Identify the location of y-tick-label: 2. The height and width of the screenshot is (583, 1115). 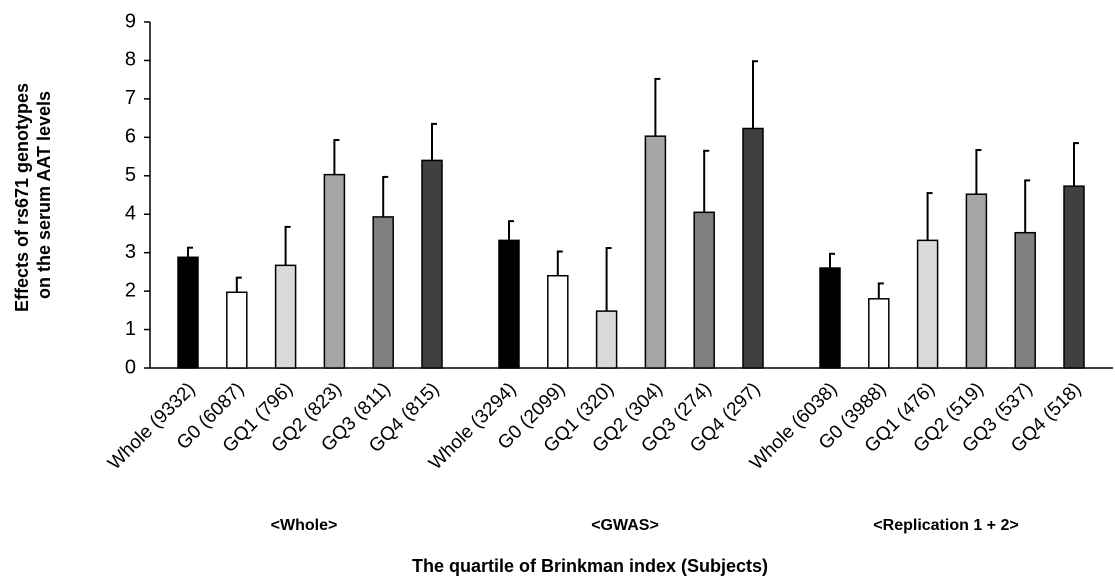
(130, 290).